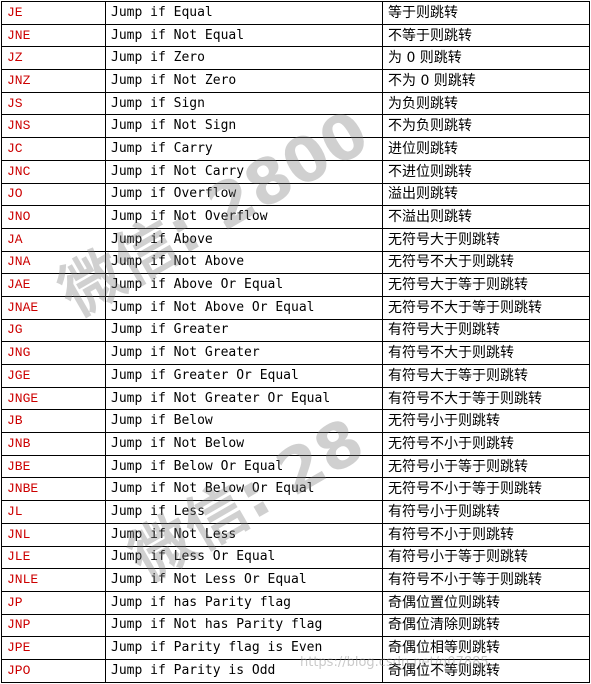  I want to click on english-description-cell: Jump if Not Greater, so click(244, 353).